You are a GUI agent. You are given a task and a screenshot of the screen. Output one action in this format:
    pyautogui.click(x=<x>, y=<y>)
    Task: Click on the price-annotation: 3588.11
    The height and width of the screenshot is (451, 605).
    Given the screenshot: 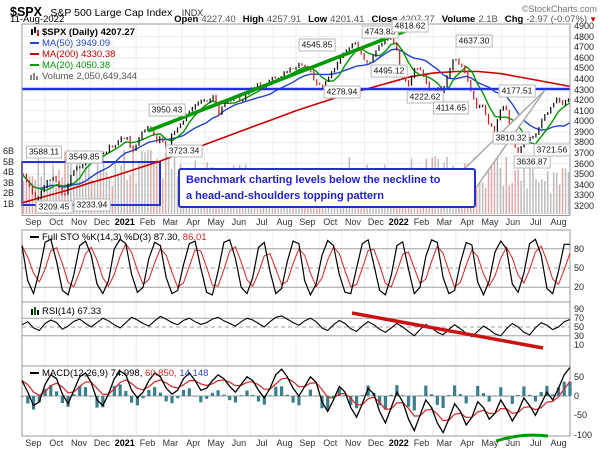 What is the action you would take?
    pyautogui.click(x=44, y=152)
    